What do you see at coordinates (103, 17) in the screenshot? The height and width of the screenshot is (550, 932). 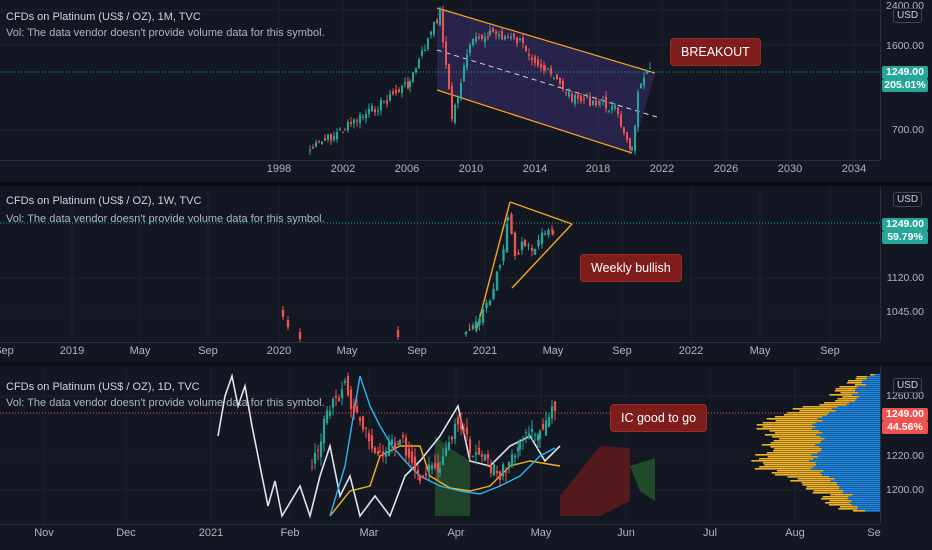 I see `pane-title: CFDs on Platinum (US$ / OZ), 1M, TVC` at bounding box center [103, 17].